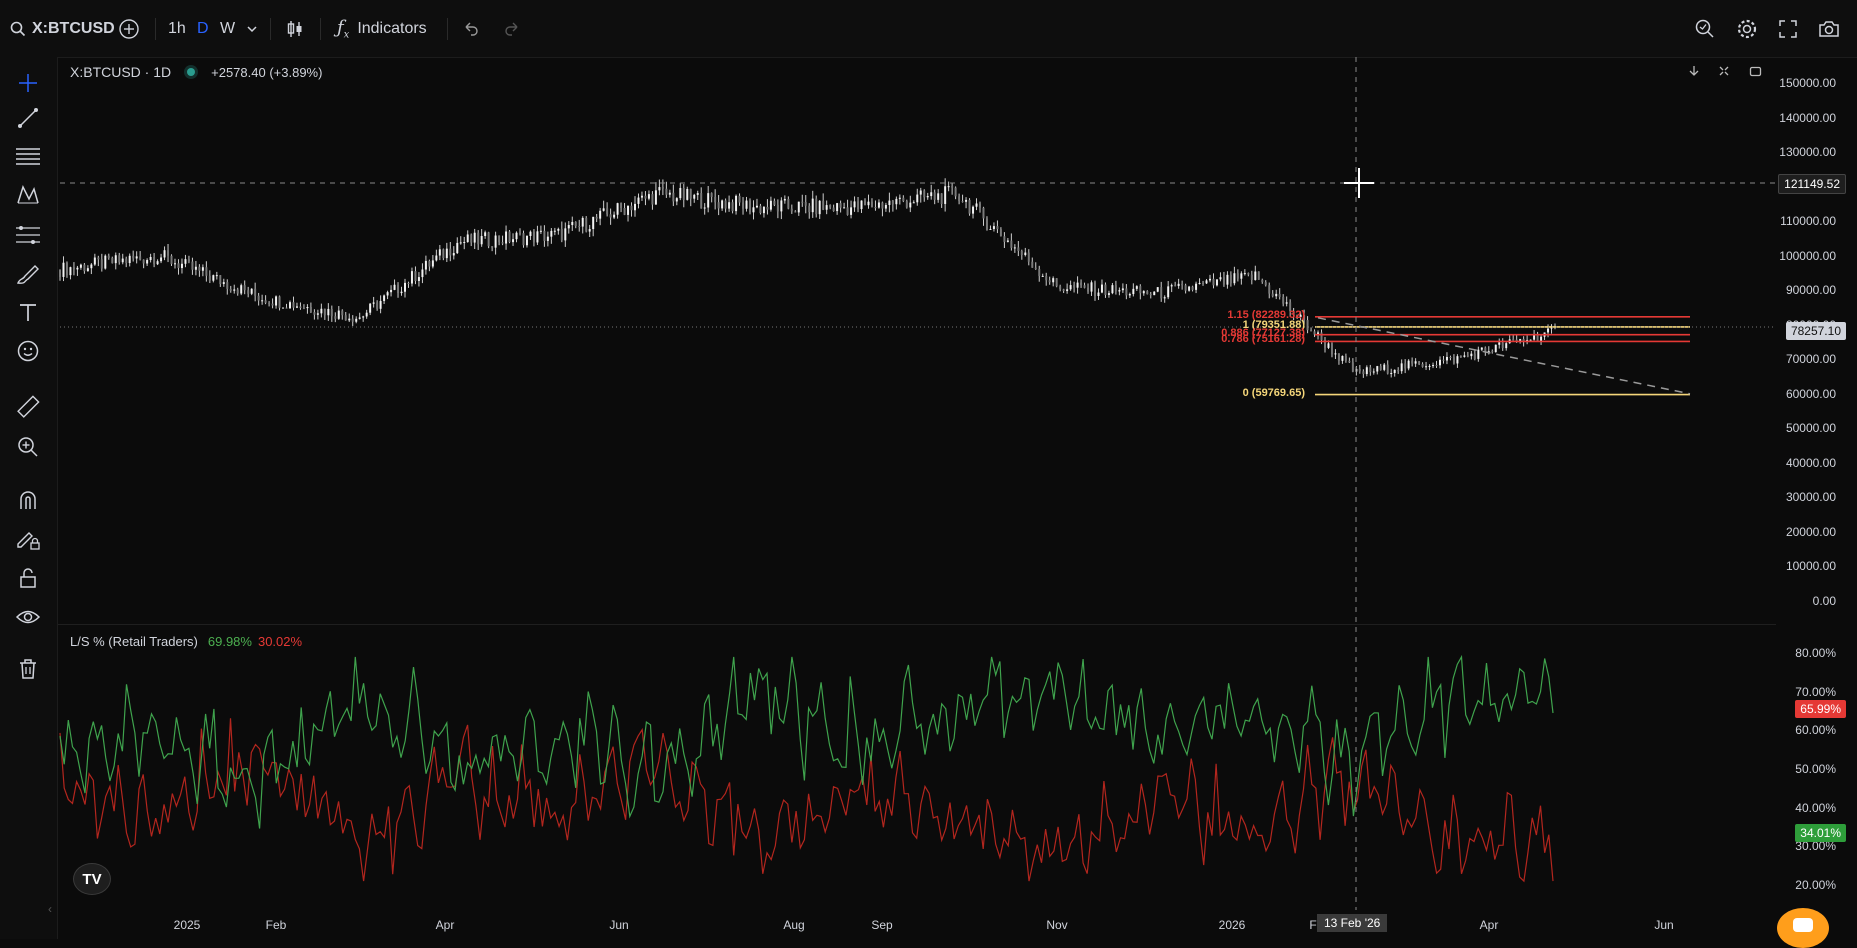 Image resolution: width=1857 pixels, height=948 pixels. What do you see at coordinates (92, 879) in the screenshot?
I see `tradingview-logo: TV` at bounding box center [92, 879].